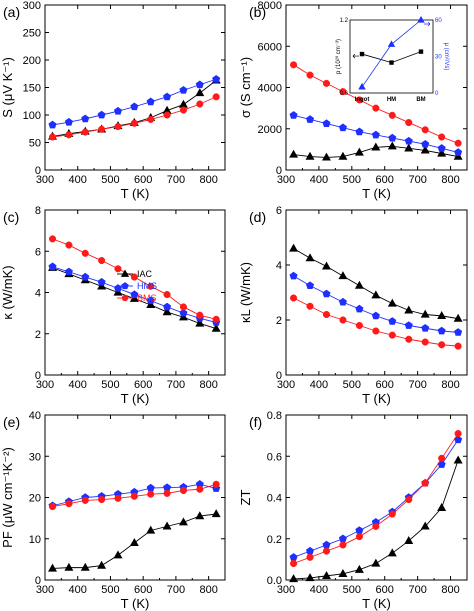  Describe the element at coordinates (257, 12) in the screenshot. I see `panel-label: (b)` at that location.